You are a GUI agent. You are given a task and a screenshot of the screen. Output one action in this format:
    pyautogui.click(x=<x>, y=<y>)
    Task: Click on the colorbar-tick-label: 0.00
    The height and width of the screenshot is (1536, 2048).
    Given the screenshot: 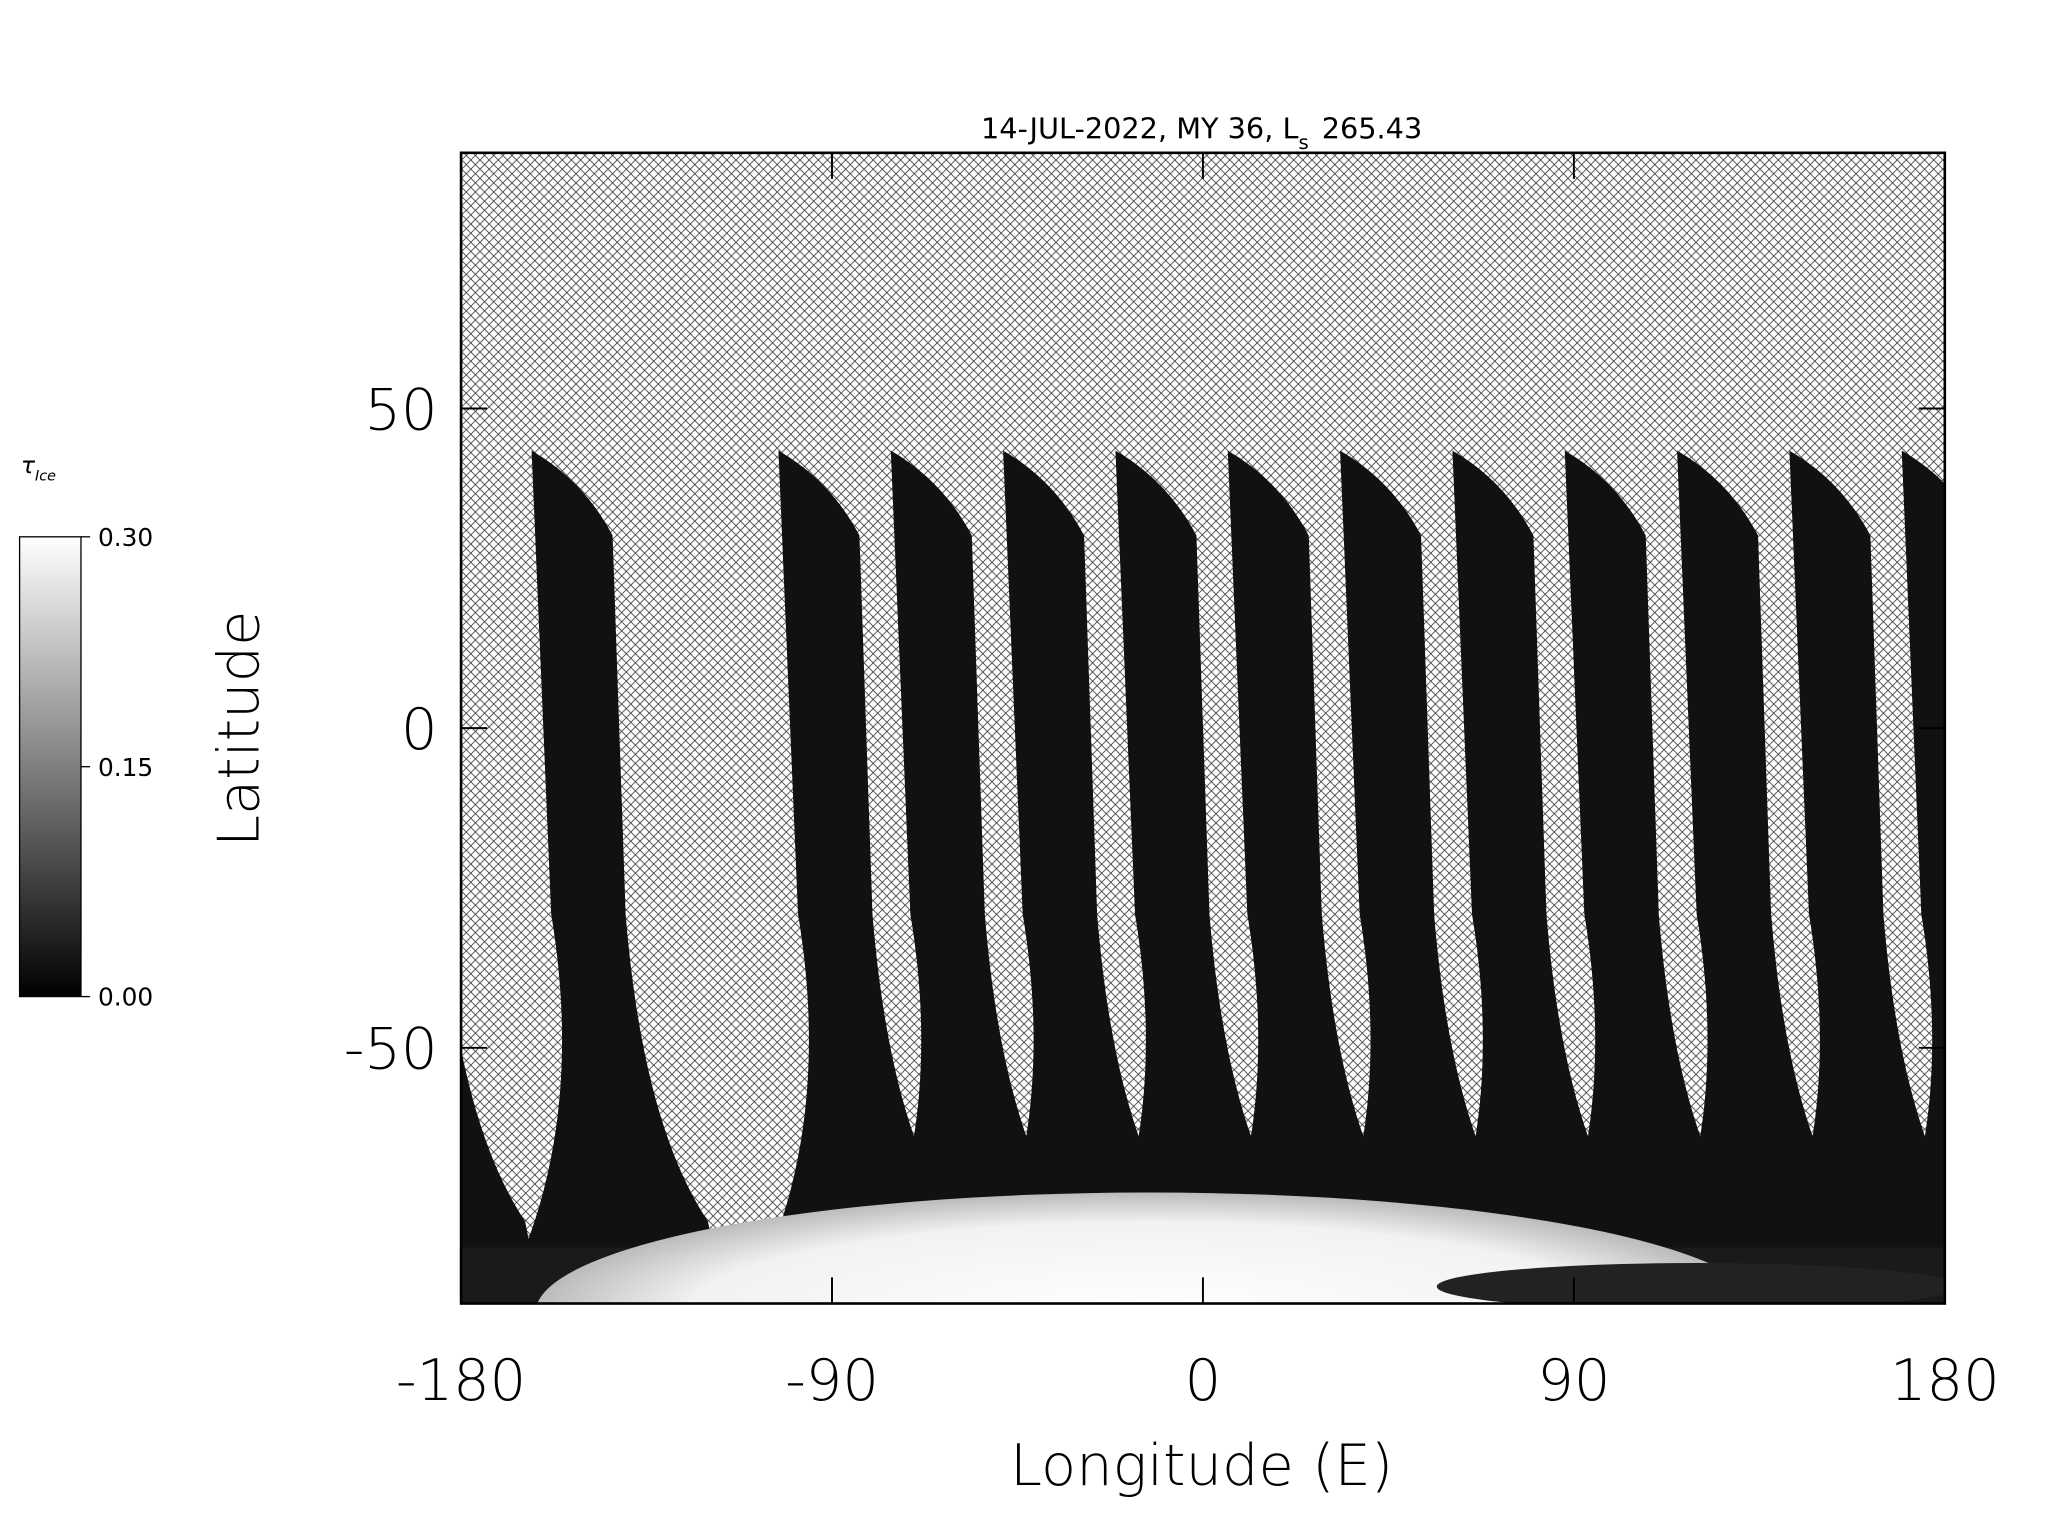 What is the action you would take?
    pyautogui.click(x=125, y=997)
    